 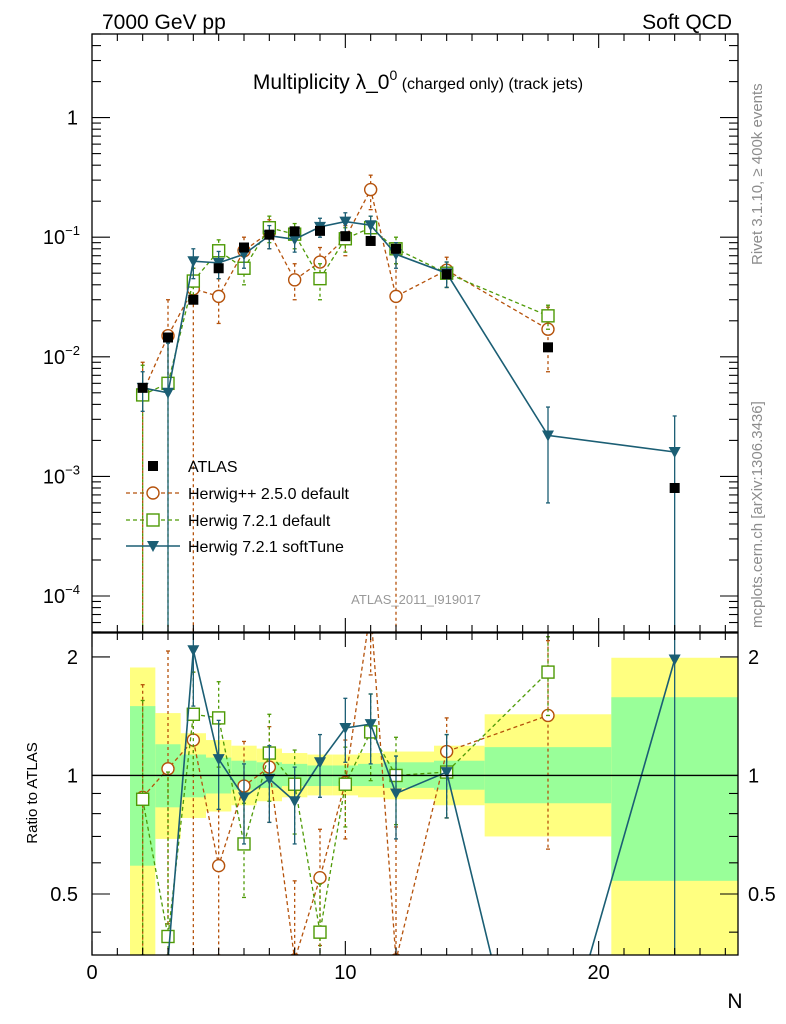 I want to click on plot-title-suffix: (charged only) (track jets), so click(x=490, y=84).